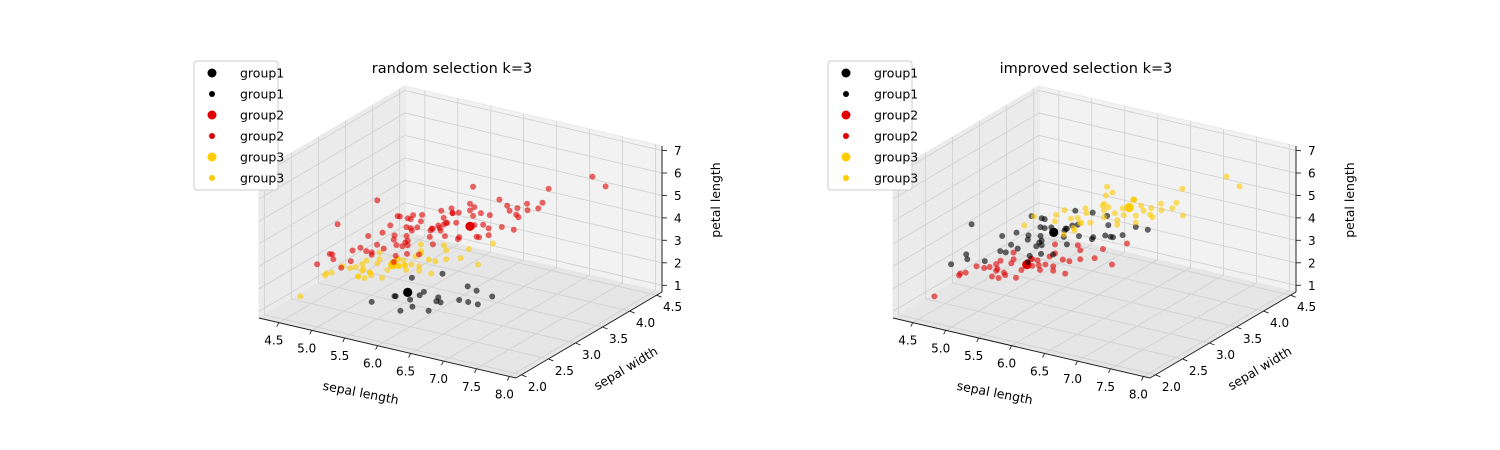  What do you see at coordinates (1312, 218) in the screenshot?
I see `z-tick-label: 4` at bounding box center [1312, 218].